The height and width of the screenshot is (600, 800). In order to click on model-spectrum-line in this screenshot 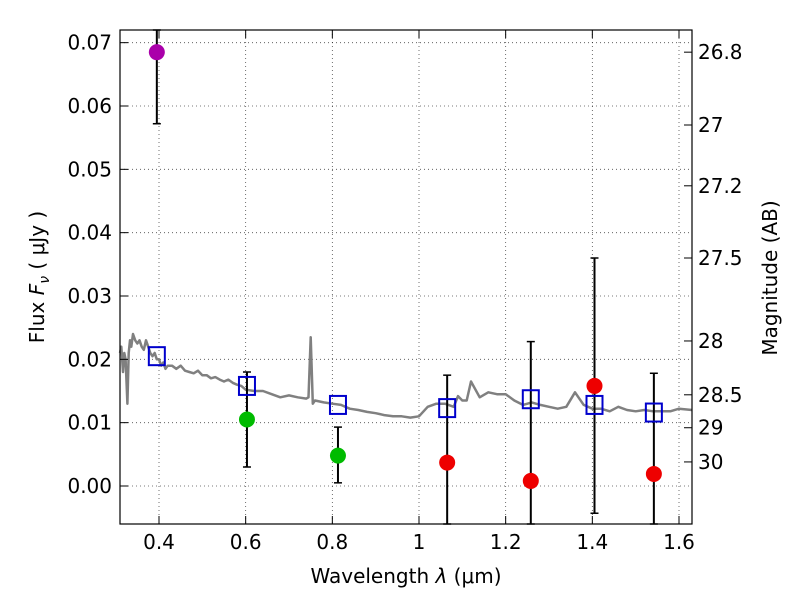, I will do `click(405, 375)`.